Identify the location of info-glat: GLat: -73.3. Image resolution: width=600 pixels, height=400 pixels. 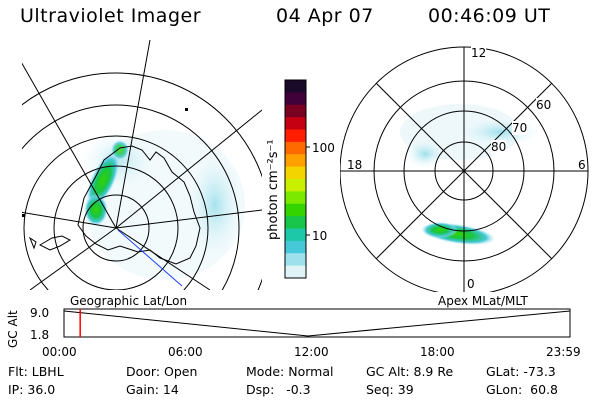
(521, 371).